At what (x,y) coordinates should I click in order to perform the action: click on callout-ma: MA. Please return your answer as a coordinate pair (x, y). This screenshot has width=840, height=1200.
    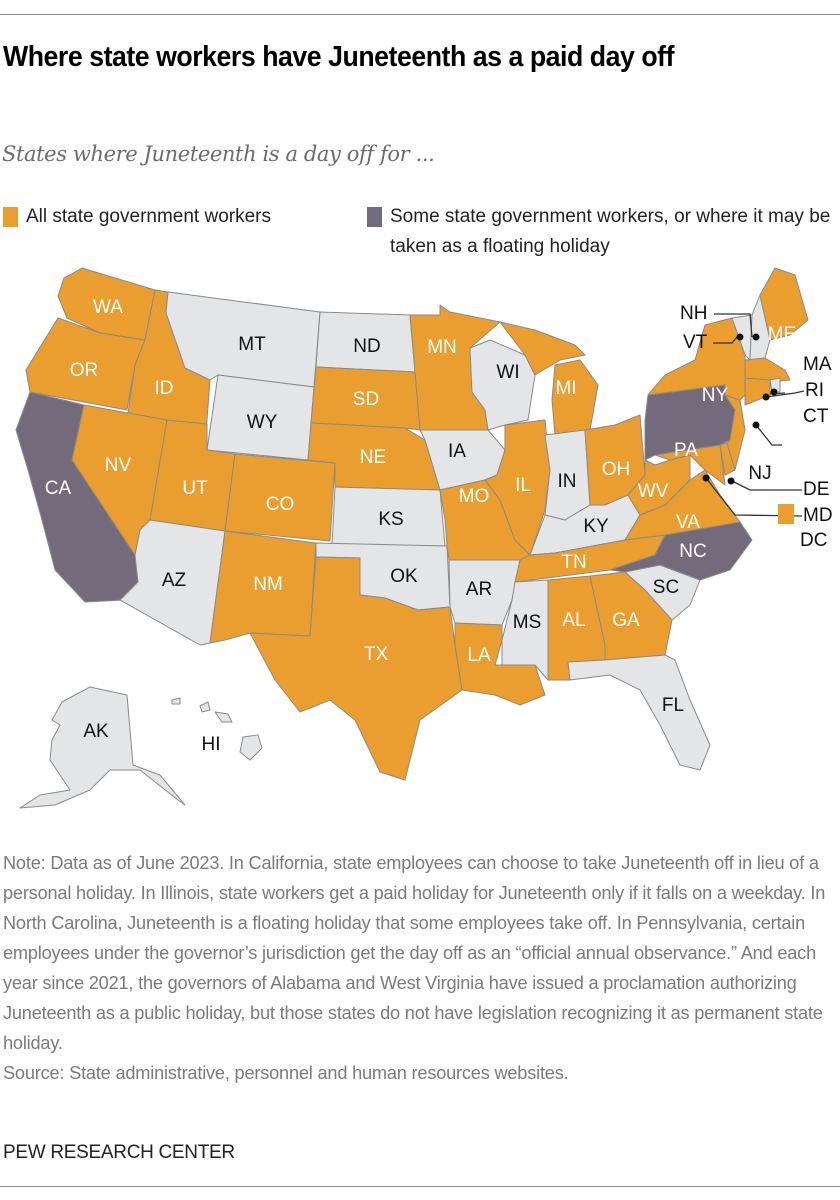
    Looking at the image, I should click on (817, 364).